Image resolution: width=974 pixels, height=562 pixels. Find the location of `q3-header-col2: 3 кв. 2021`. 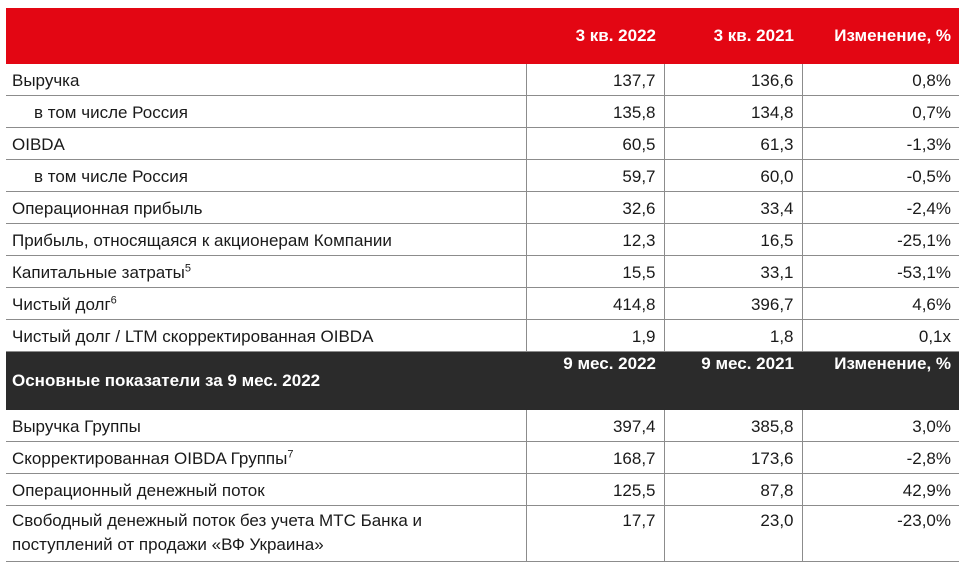

q3-header-col2: 3 кв. 2021 is located at coordinates (733, 36).